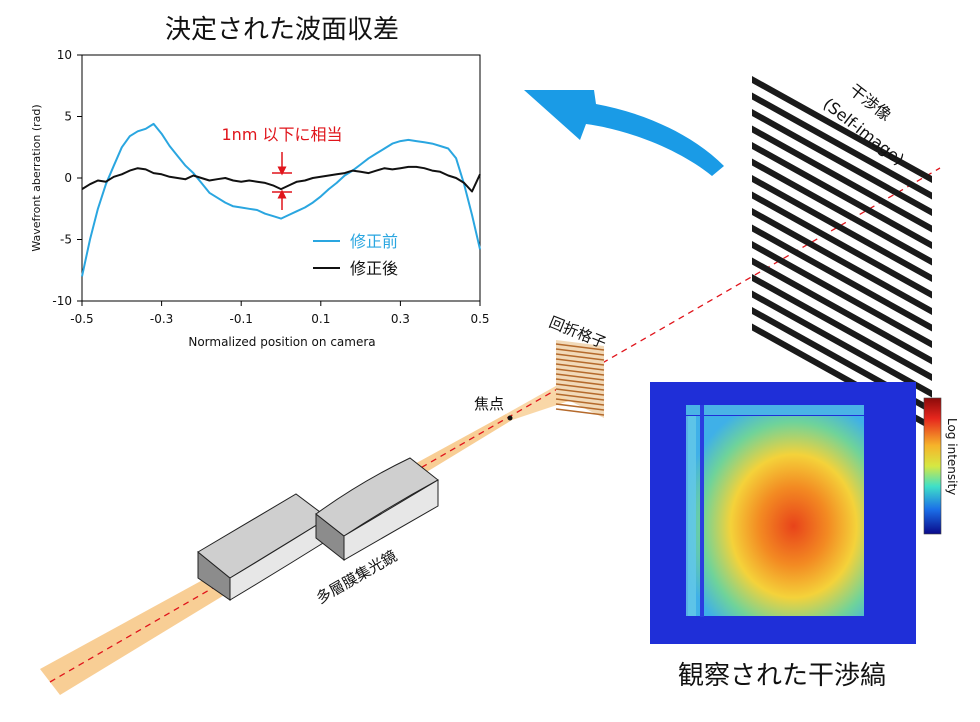 The image size is (980, 722). I want to click on series-line-after, so click(281, 179).